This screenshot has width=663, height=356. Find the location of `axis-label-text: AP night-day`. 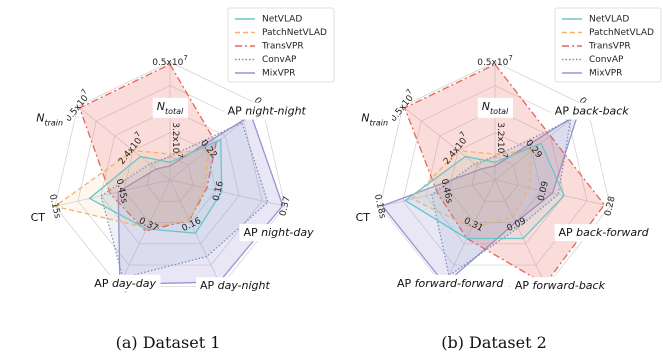

axis-label-text: AP night-day is located at coordinates (278, 232).